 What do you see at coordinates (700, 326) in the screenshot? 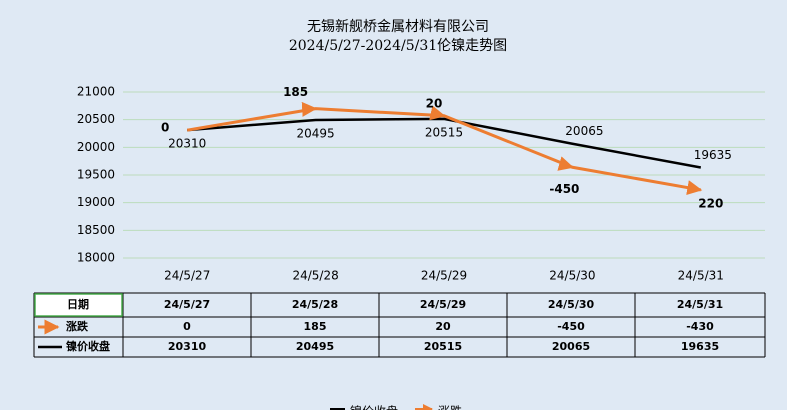
I see `table-cell: -430` at bounding box center [700, 326].